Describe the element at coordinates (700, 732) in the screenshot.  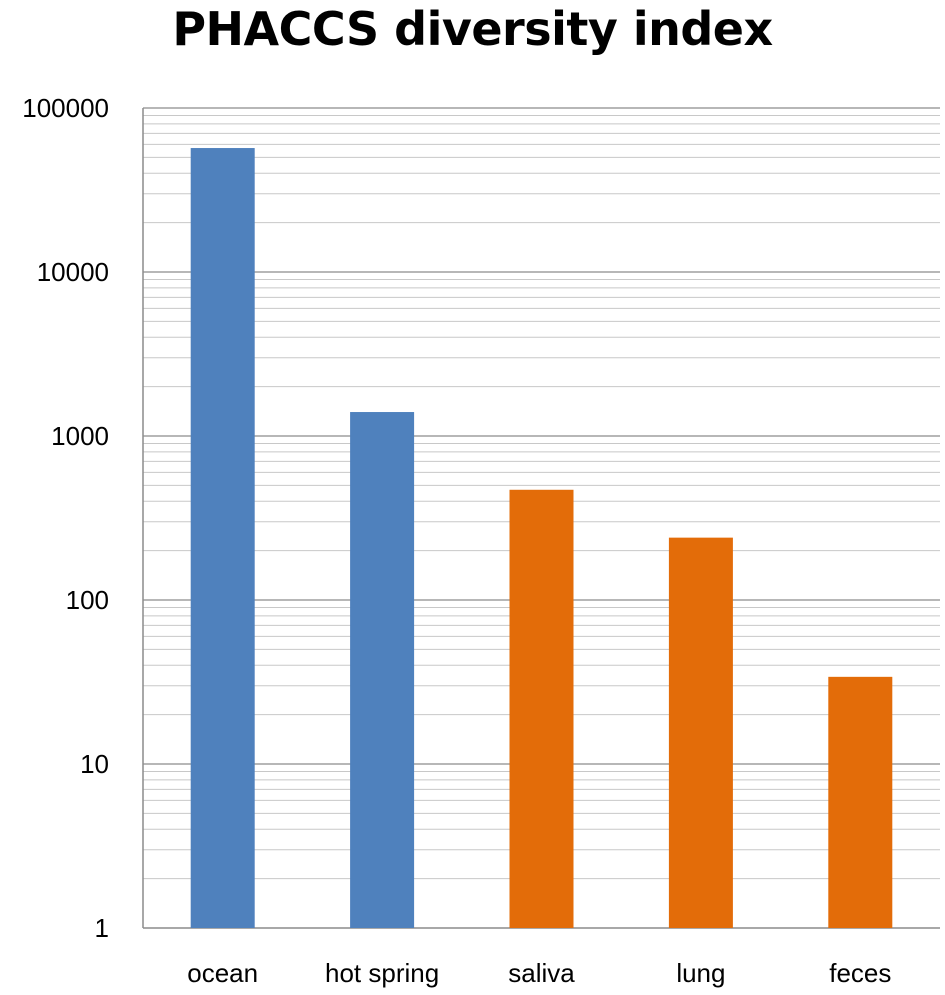
I see `bar-lung` at that location.